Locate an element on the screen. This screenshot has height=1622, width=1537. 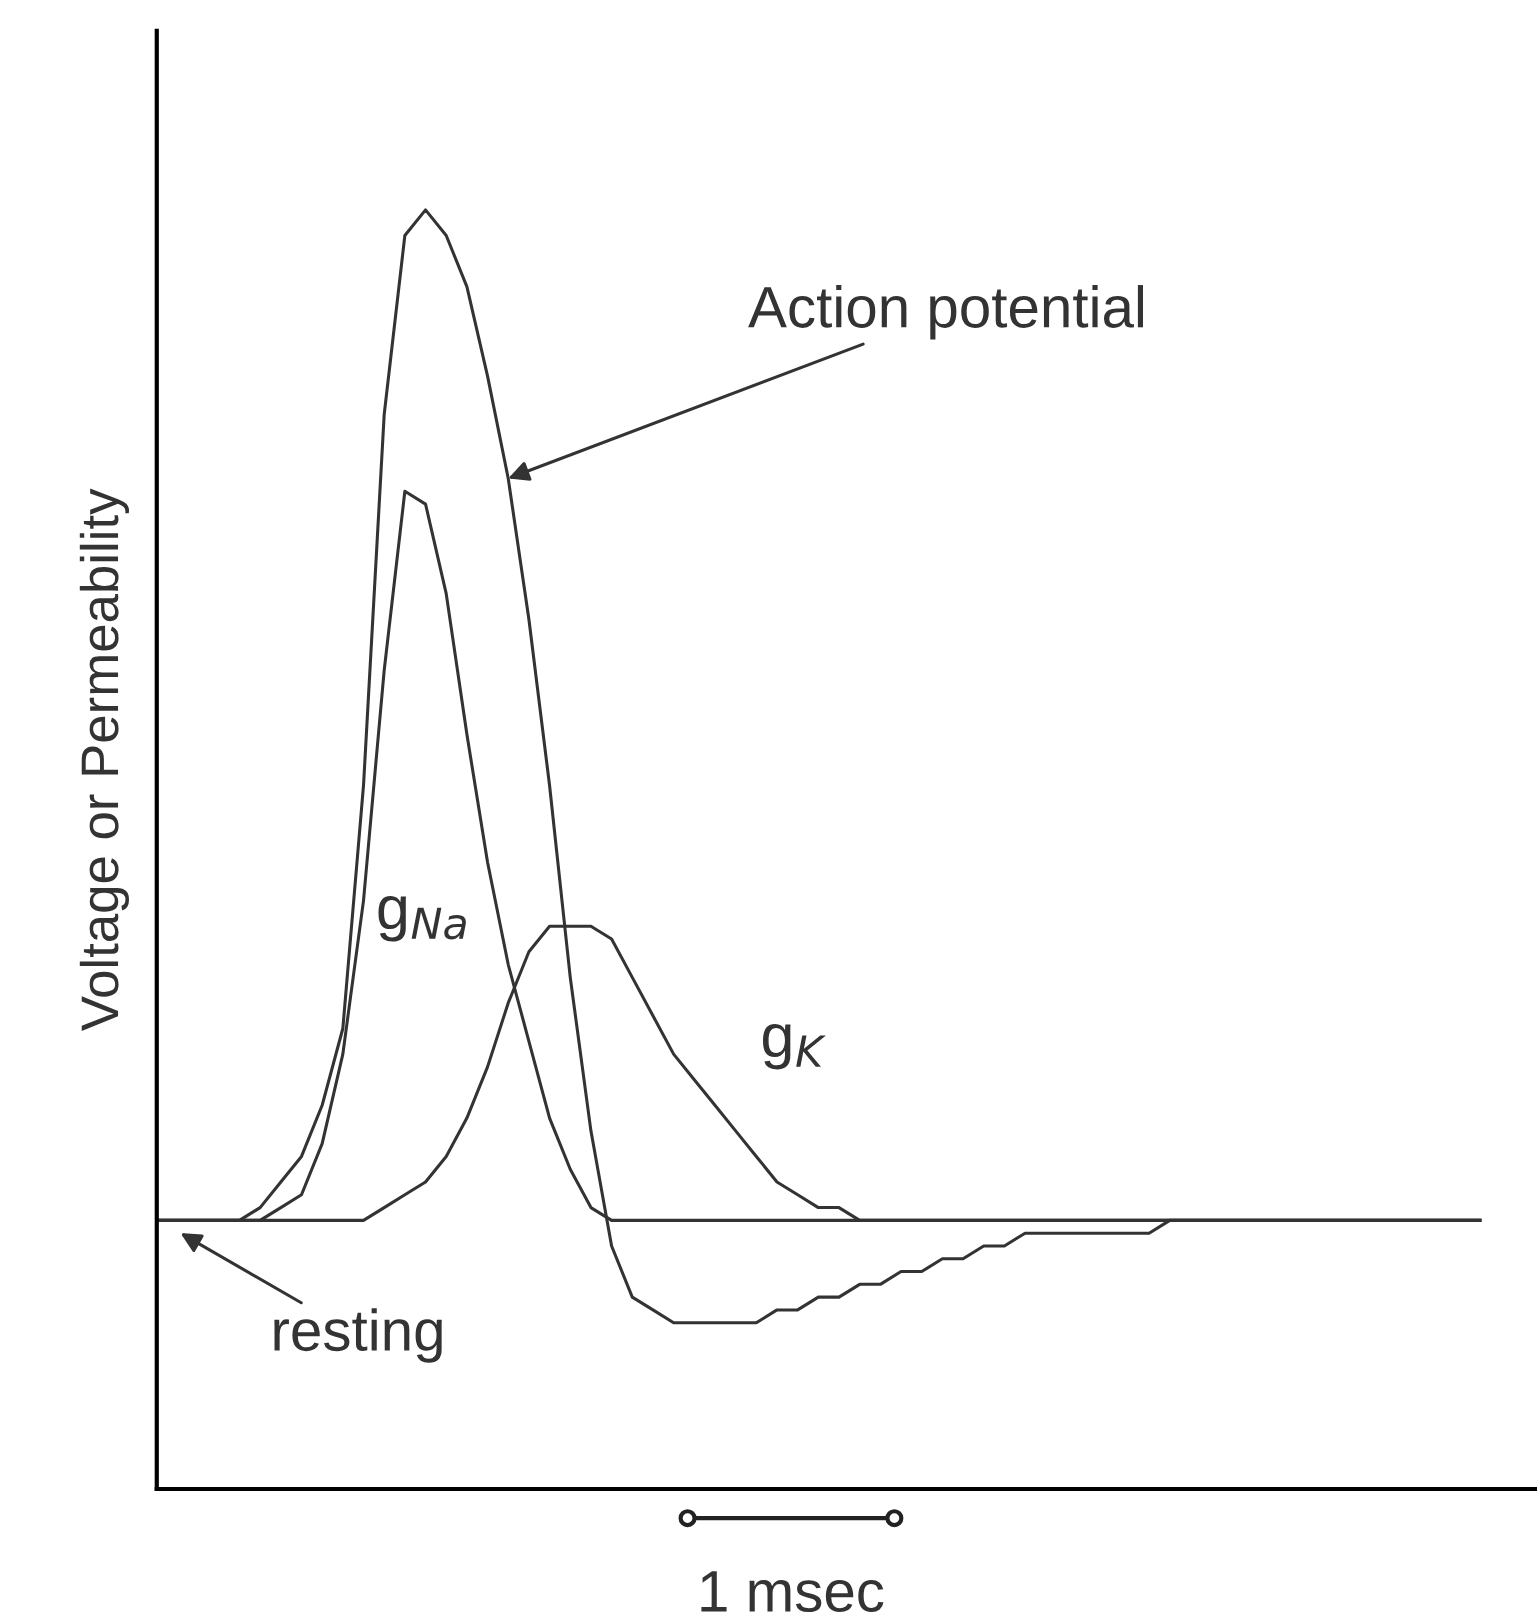
annotation: resting is located at coordinates (358, 1335).